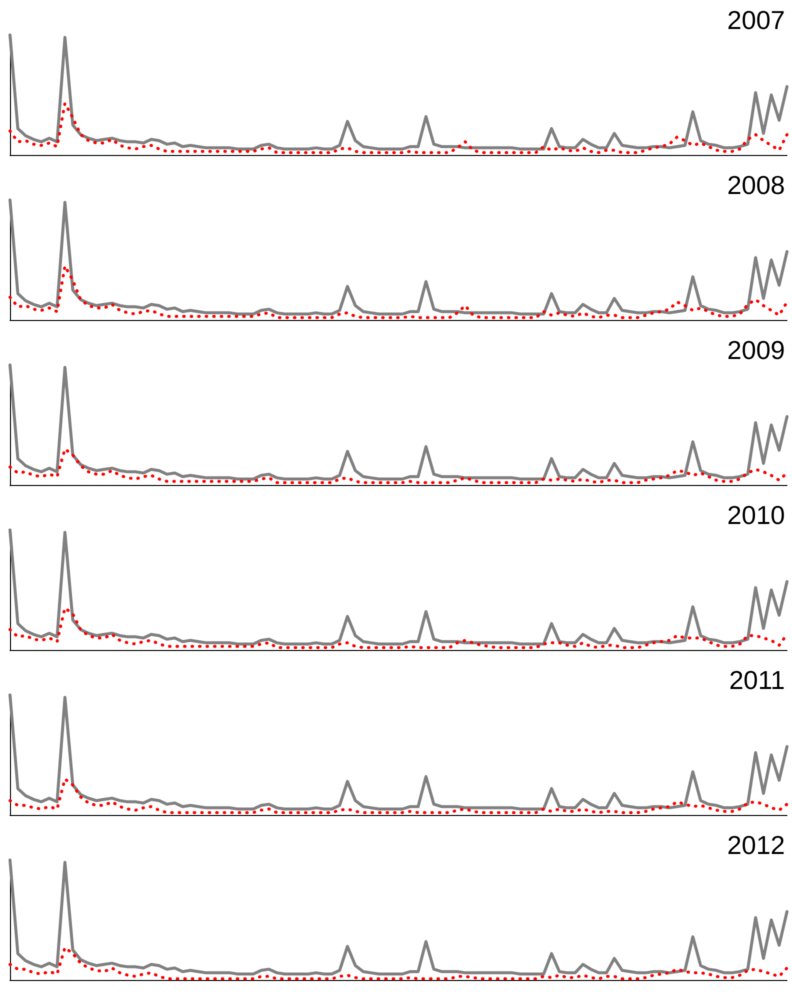  I want to click on chart-title: 2007, so click(756, 20).